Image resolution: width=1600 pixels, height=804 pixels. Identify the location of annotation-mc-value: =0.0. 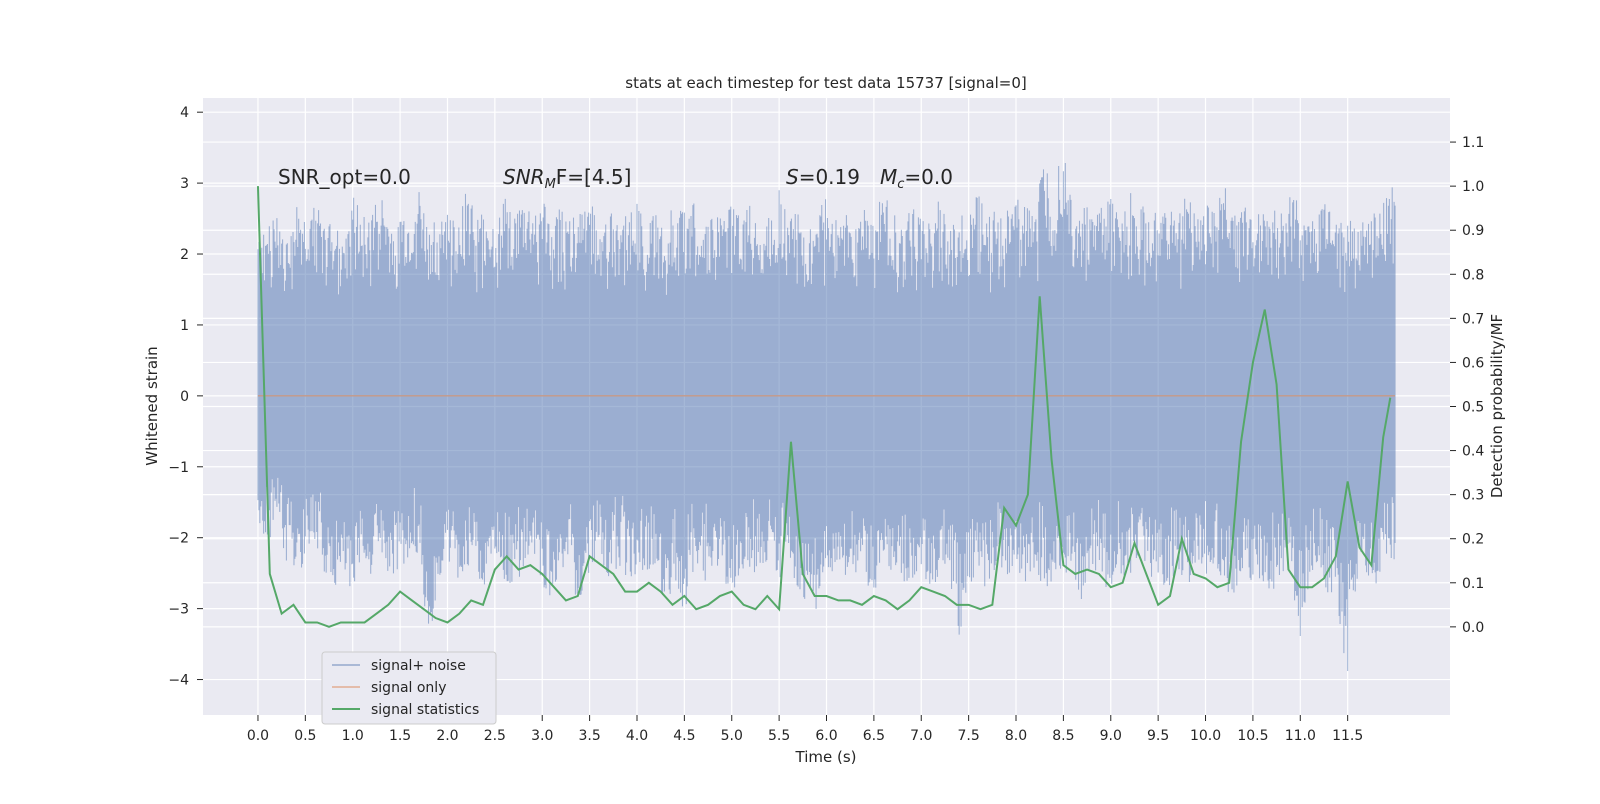
(928, 177).